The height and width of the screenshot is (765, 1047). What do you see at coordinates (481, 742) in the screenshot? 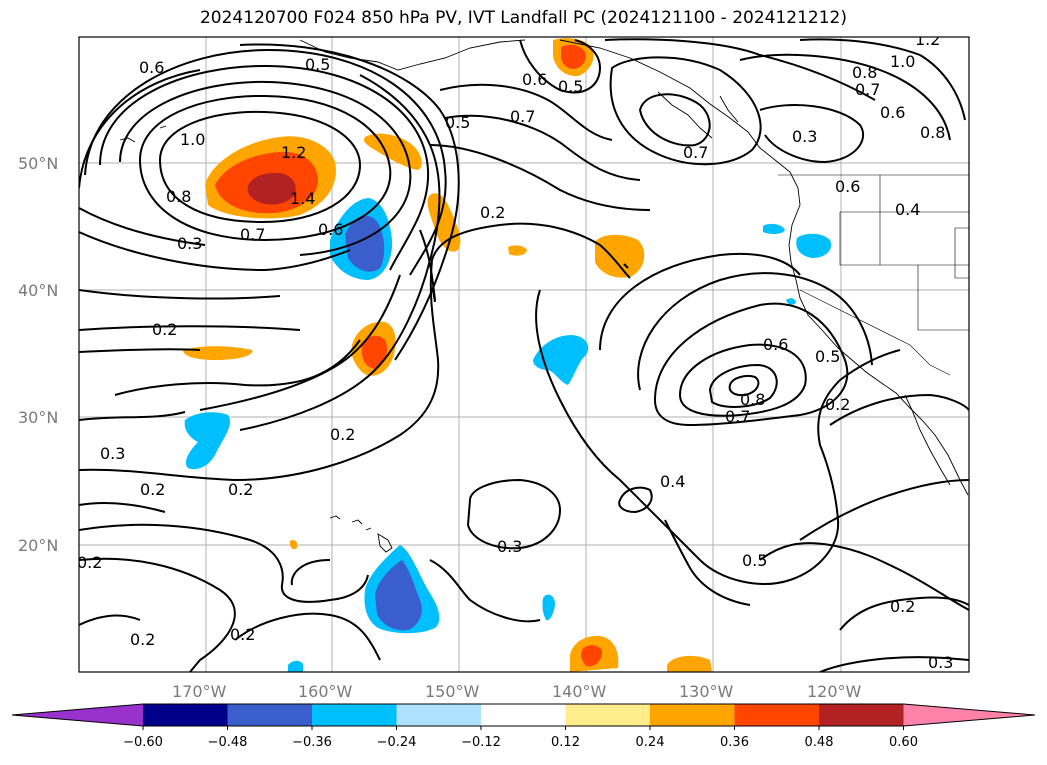
I see `colorbar-tick-label: −0.12` at bounding box center [481, 742].